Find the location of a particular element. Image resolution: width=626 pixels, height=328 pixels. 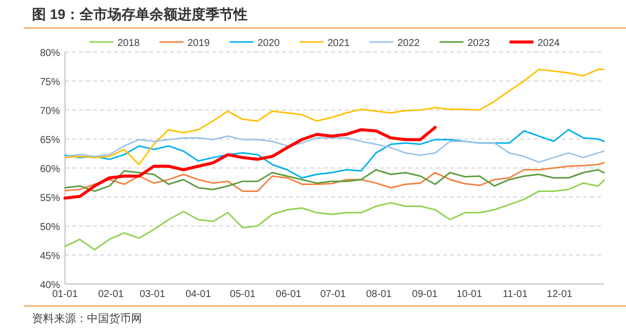

x-tick-label: 08-01 is located at coordinates (379, 294).